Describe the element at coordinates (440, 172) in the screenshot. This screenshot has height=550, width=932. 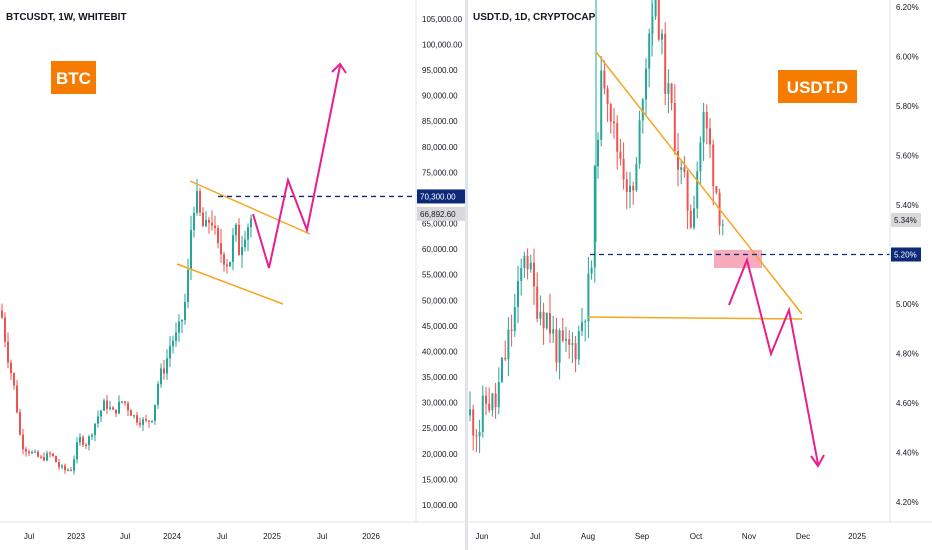
I see `y-tick-label: 75,000.00` at that location.